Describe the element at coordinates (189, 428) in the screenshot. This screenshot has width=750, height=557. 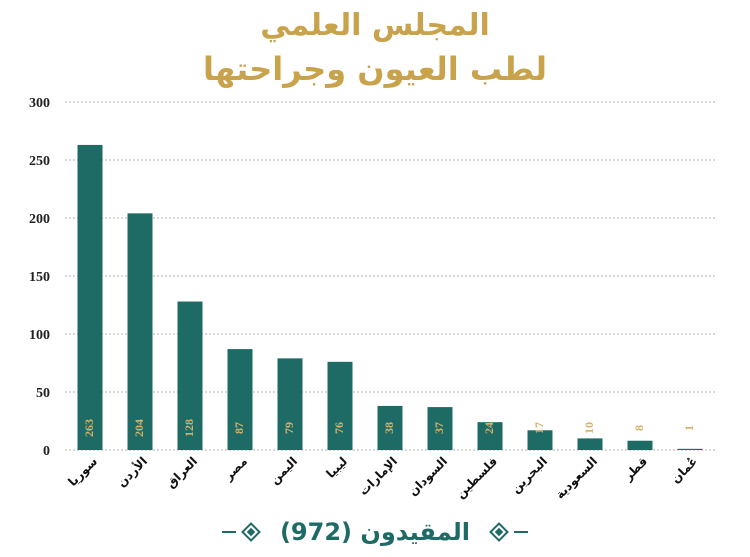
I see `bar-value-label: 128` at that location.